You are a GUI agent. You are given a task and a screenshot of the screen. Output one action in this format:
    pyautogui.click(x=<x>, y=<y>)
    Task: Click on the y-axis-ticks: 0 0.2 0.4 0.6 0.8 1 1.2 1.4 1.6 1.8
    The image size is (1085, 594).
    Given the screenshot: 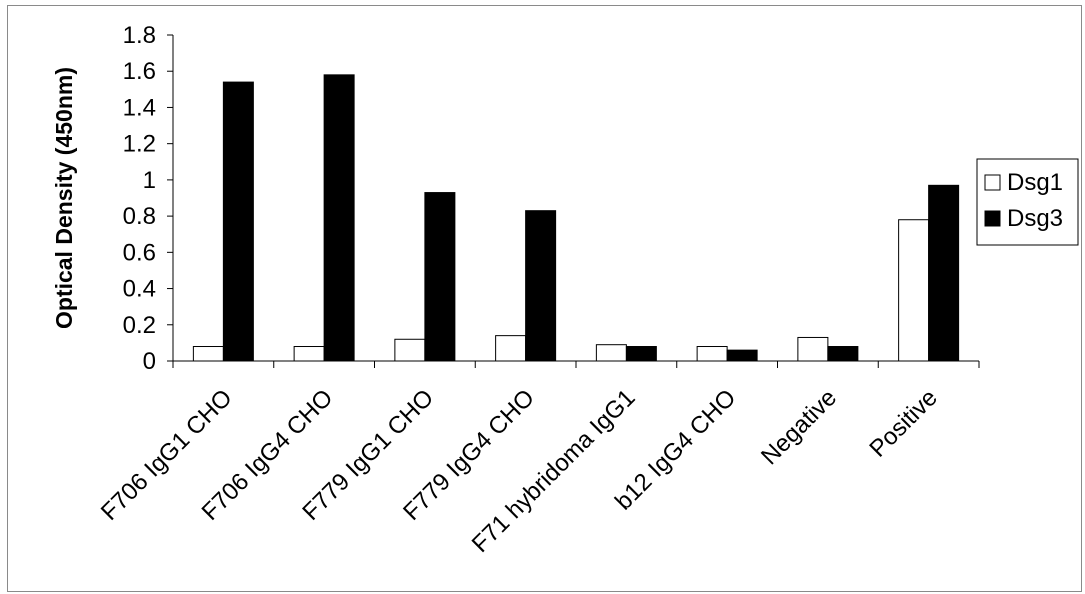 What is the action you would take?
    pyautogui.click(x=148, y=198)
    